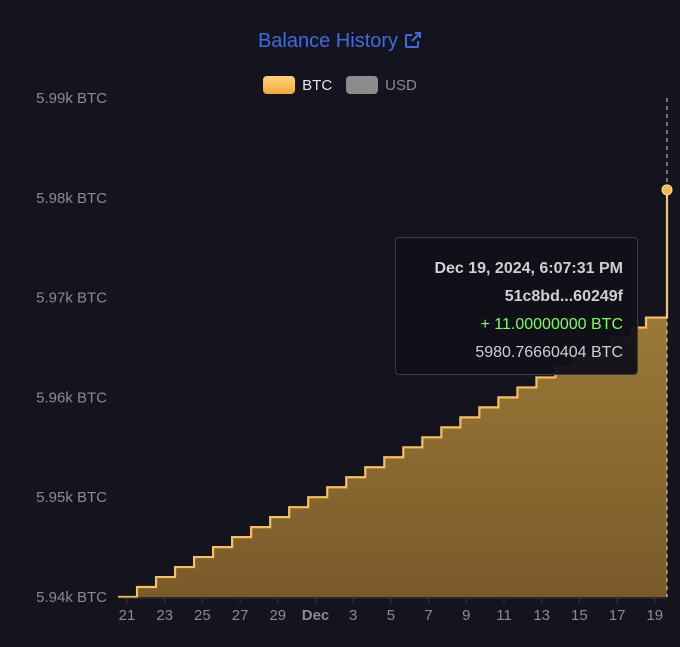 The image size is (680, 647). I want to click on x-tick-label: 27, so click(240, 615).